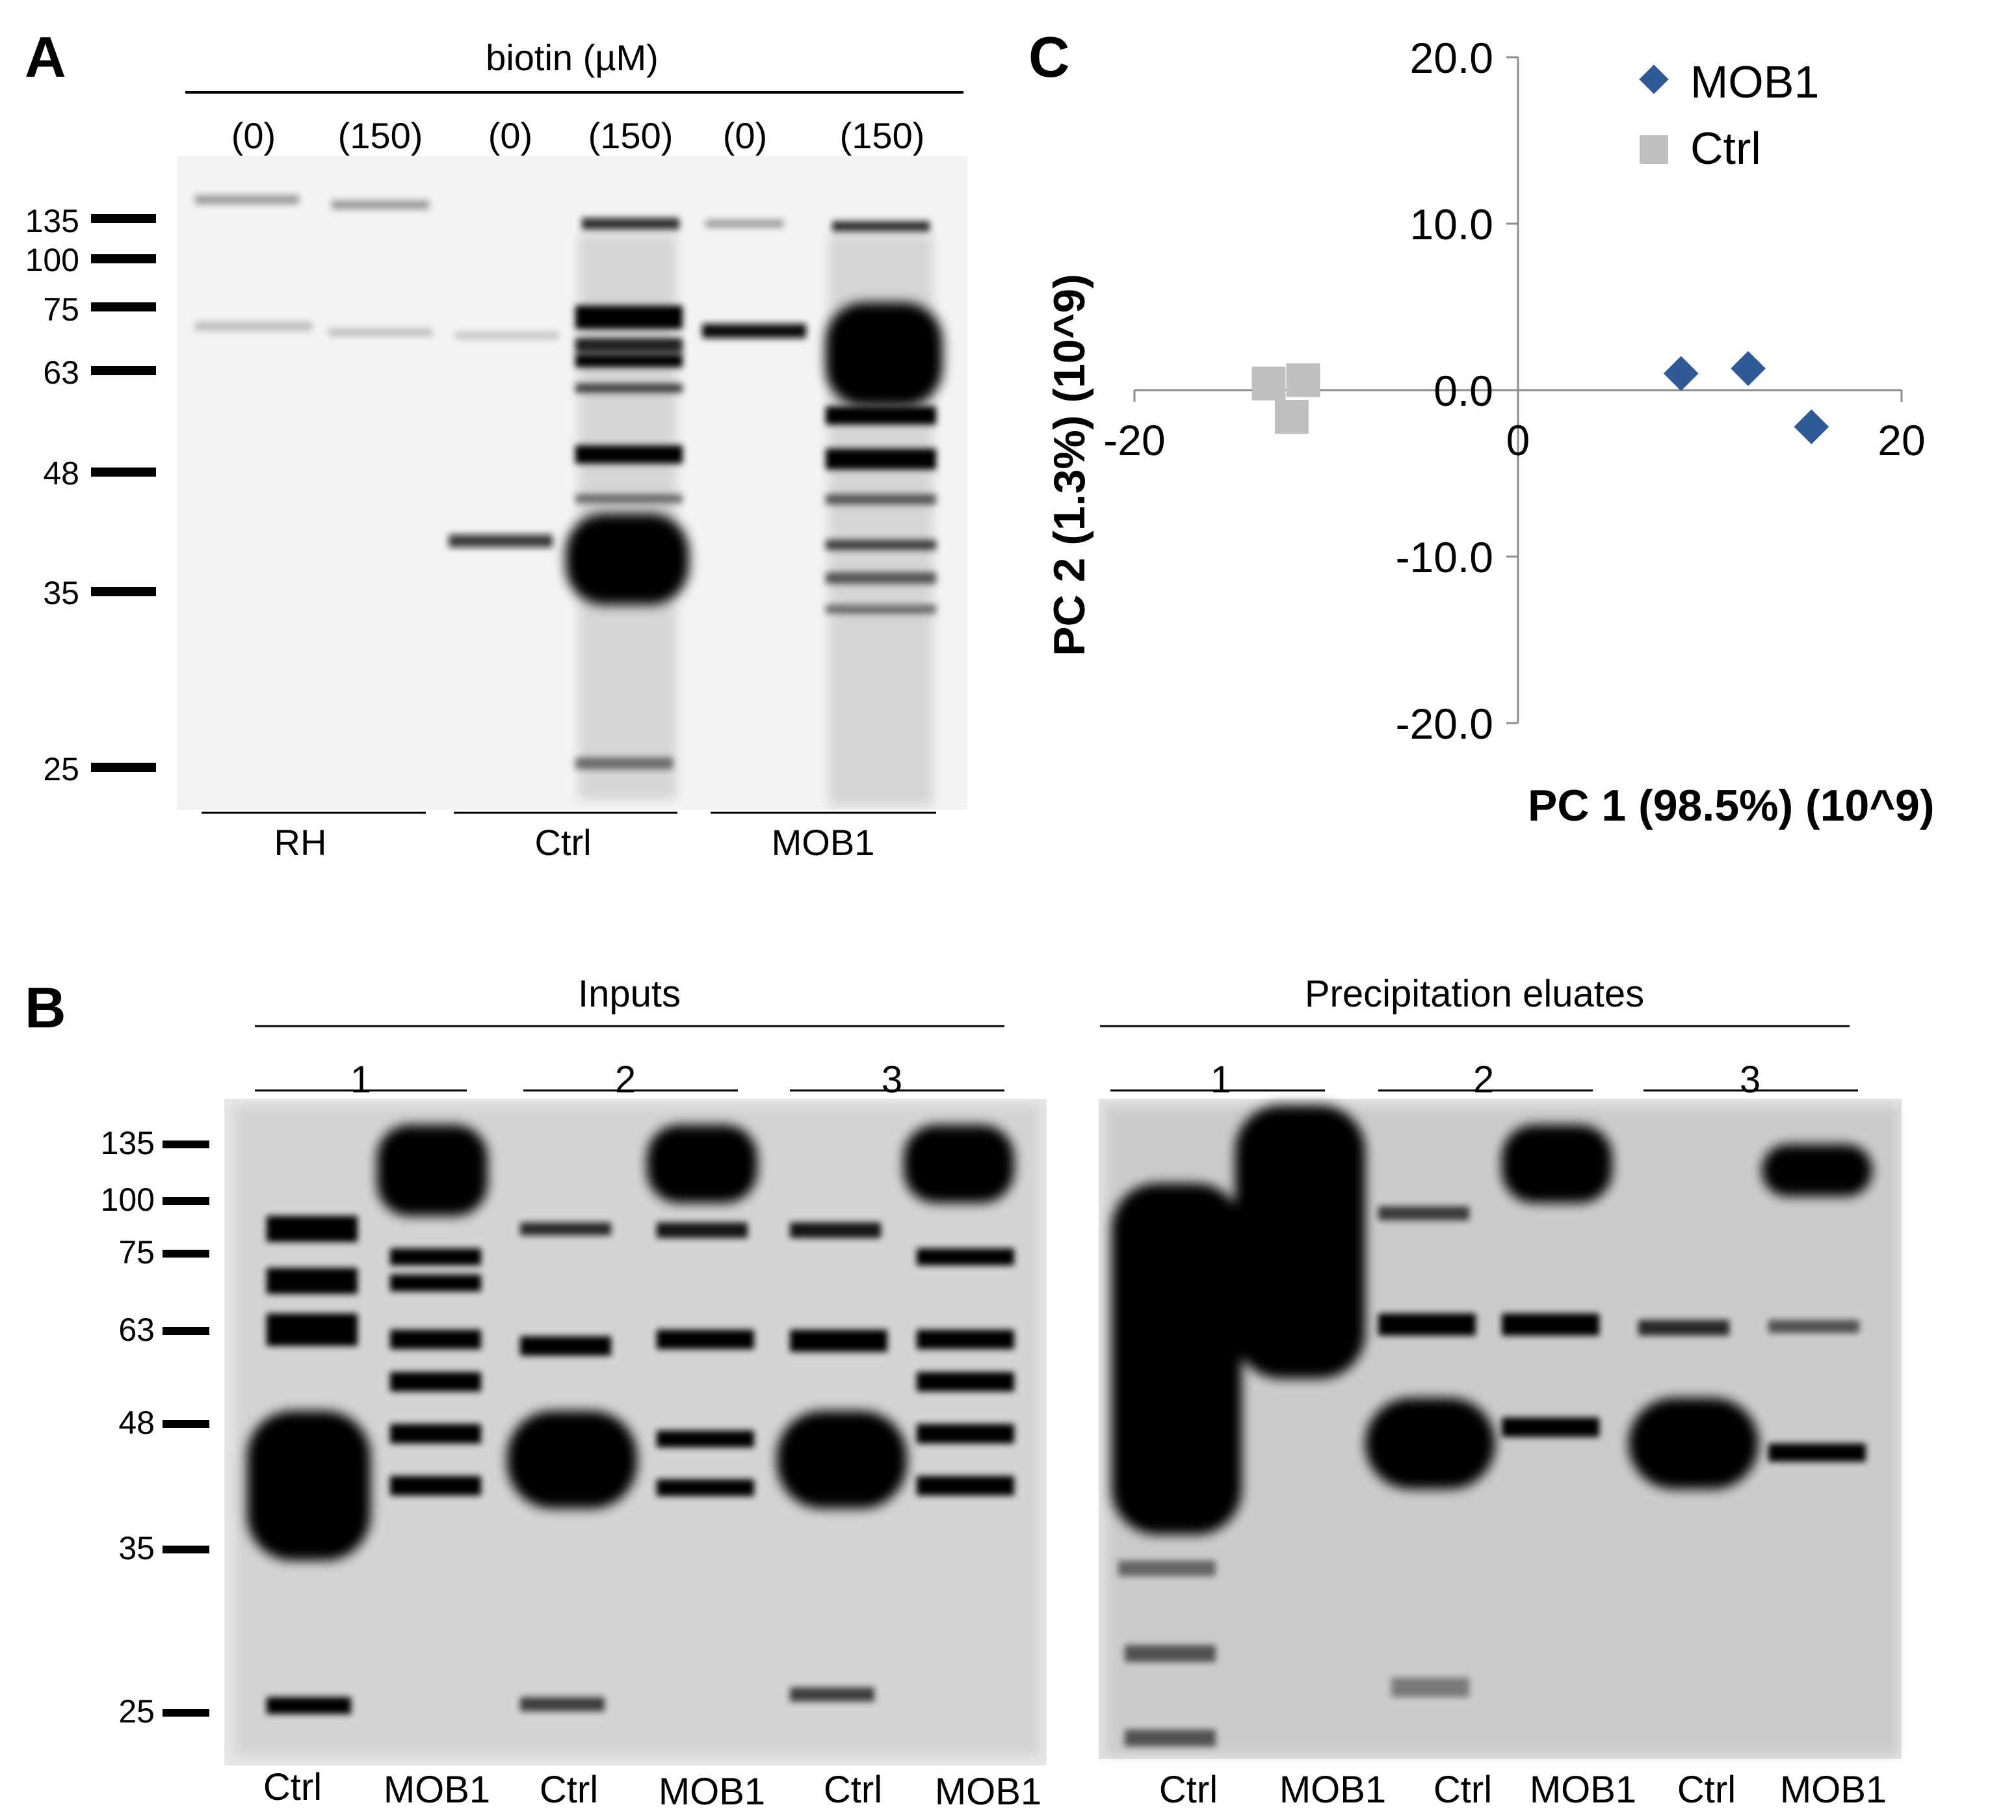 This screenshot has width=2016, height=1820. What do you see at coordinates (578, 136) in the screenshot?
I see `dose-labels: (0) (150) (0) (150) (0) (150)` at bounding box center [578, 136].